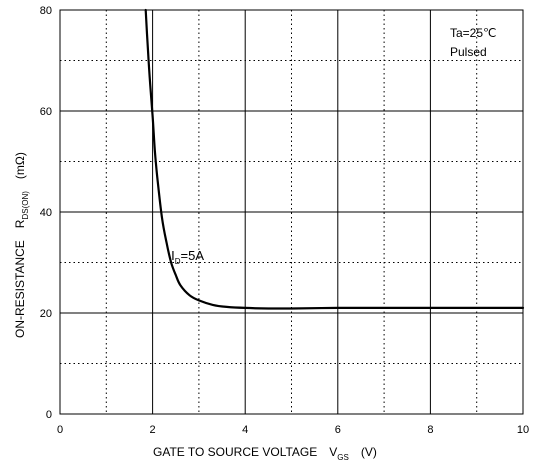  I want to click on x-tick-labels: 0 2 4 6 8 10, so click(293, 430).